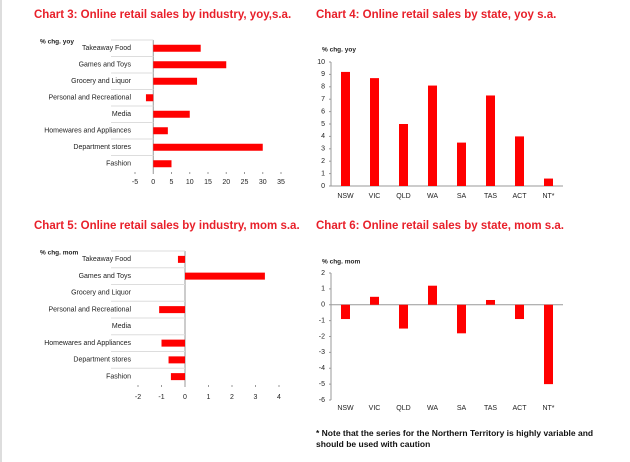 Image resolution: width=630 pixels, height=462 pixels. I want to click on category-label: Grocery and Liquor, so click(101, 293).